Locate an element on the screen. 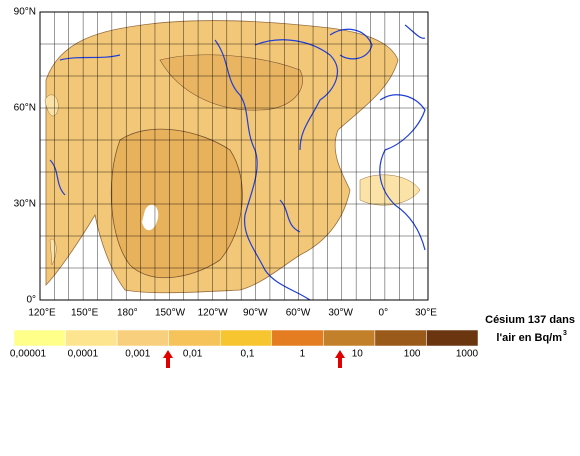 The width and height of the screenshot is (580, 456). legend-label: 1 is located at coordinates (303, 354).